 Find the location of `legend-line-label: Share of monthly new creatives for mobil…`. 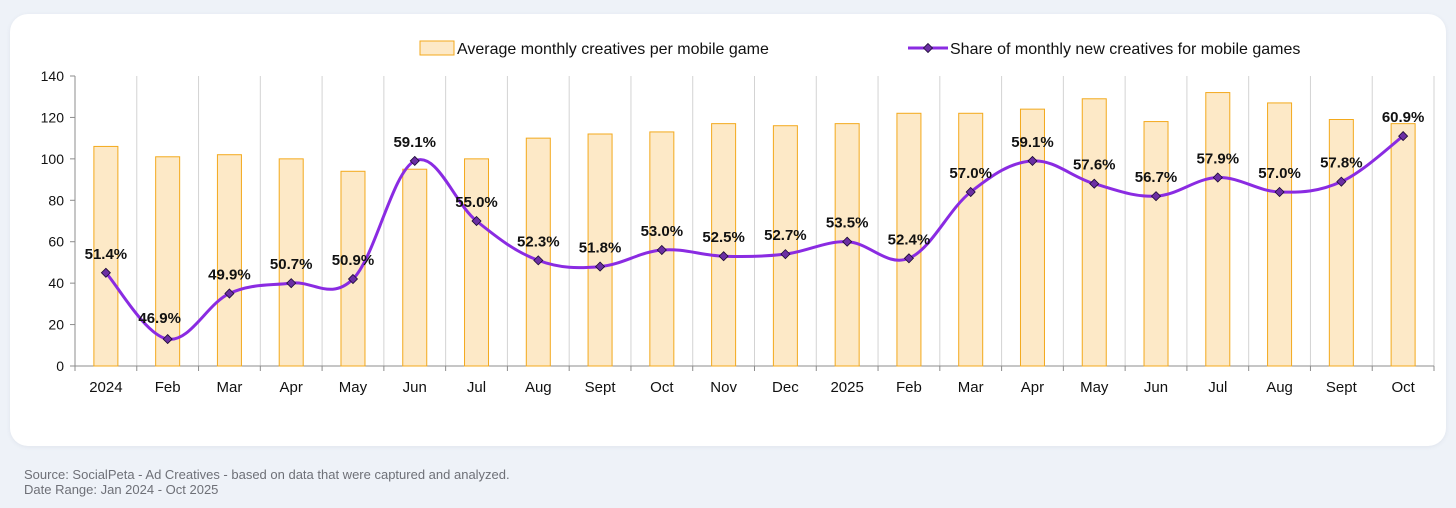

legend-line-label: Share of monthly new creatives for mobil… is located at coordinates (1125, 49).